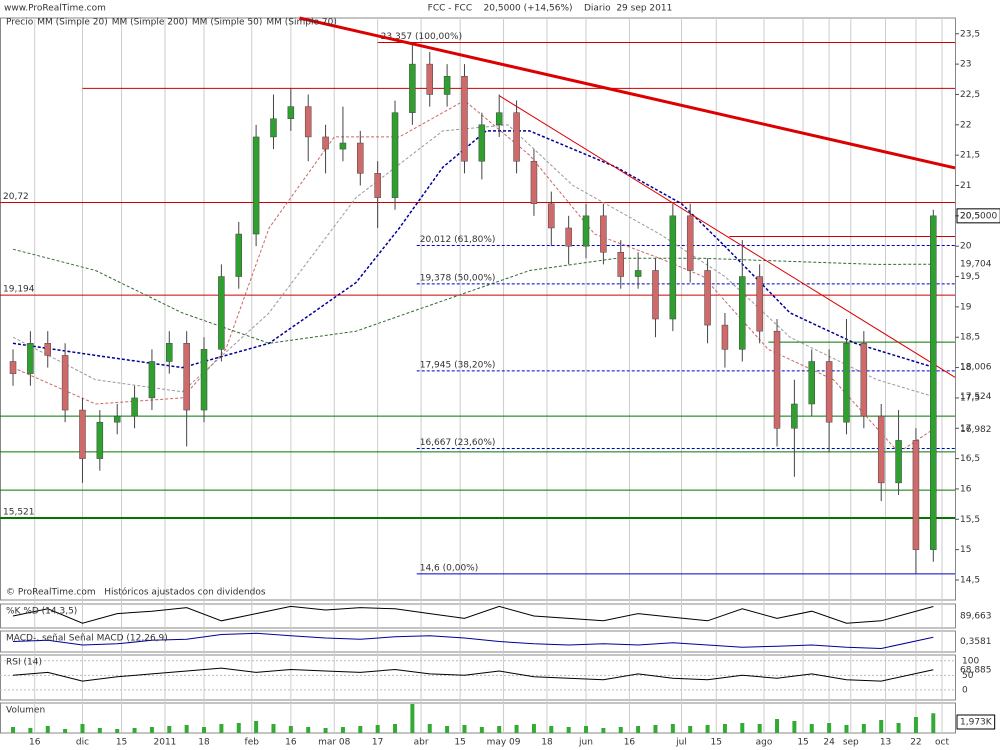 The image size is (1000, 750). I want to click on x-tick-label: mar 08, so click(334, 743).